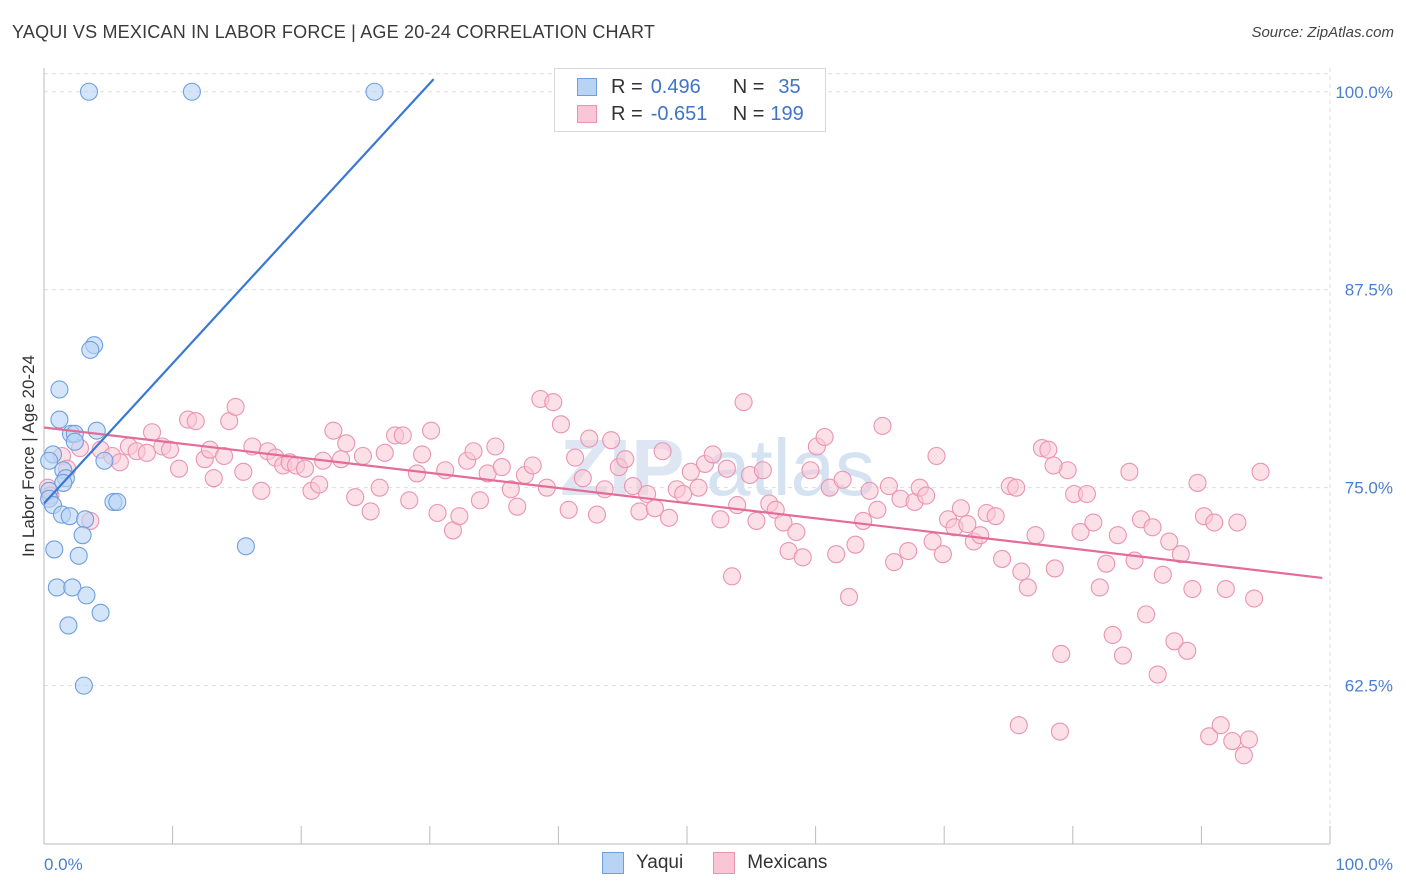 The height and width of the screenshot is (892, 1406). Describe the element at coordinates (239, 291) in the screenshot. I see `yaqui-trend-line` at that location.